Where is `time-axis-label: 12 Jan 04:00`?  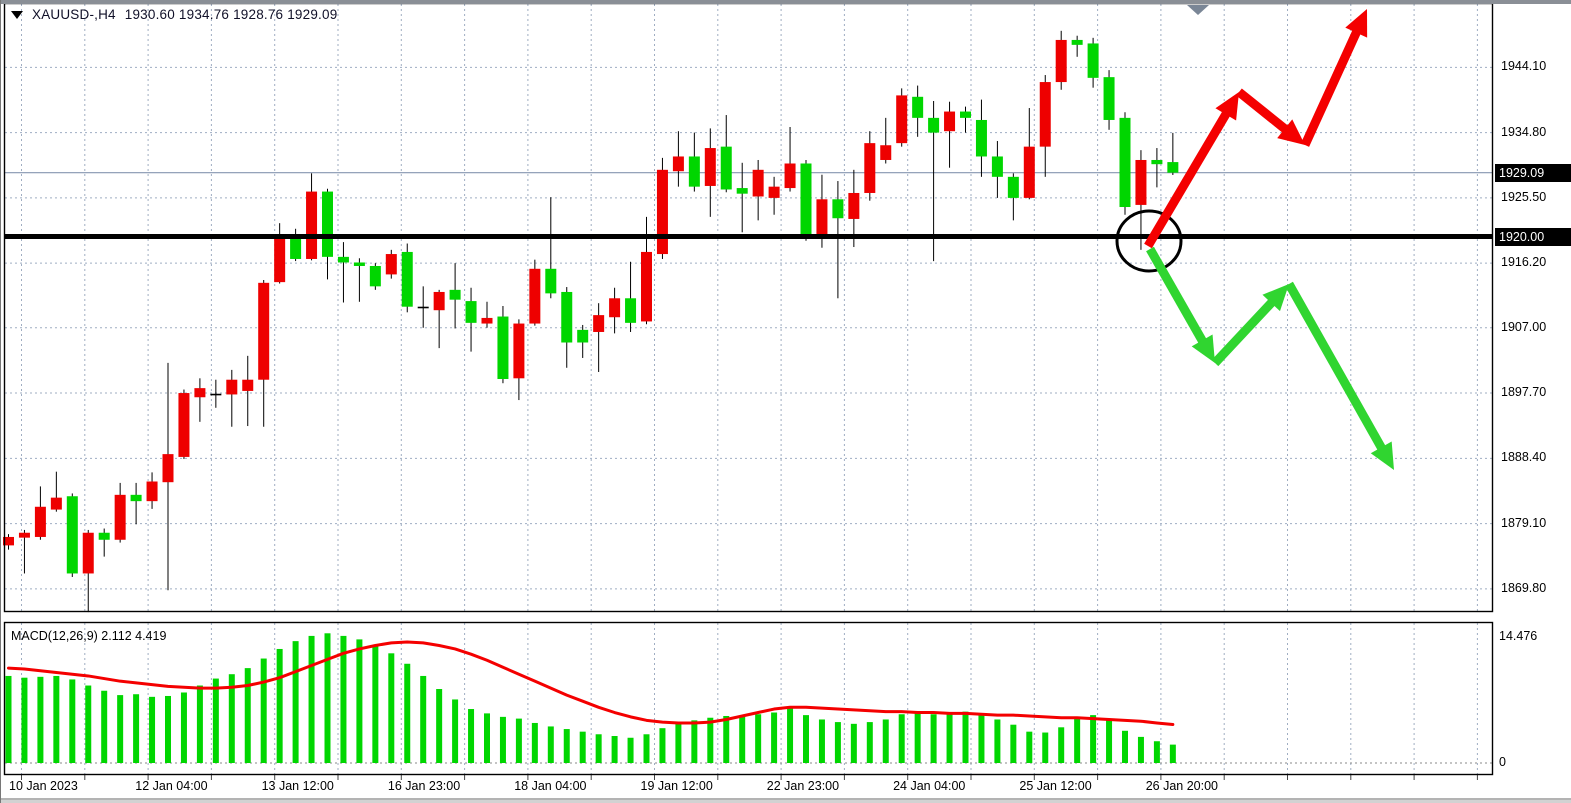
time-axis-label: 12 Jan 04:00 is located at coordinates (171, 786).